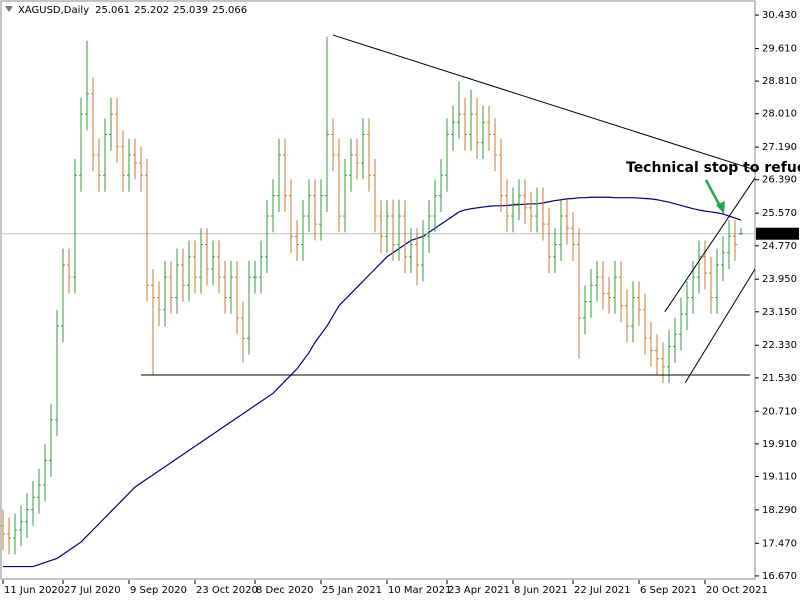 The height and width of the screenshot is (600, 800). I want to click on y-tick-label: 26.390, so click(779, 180).